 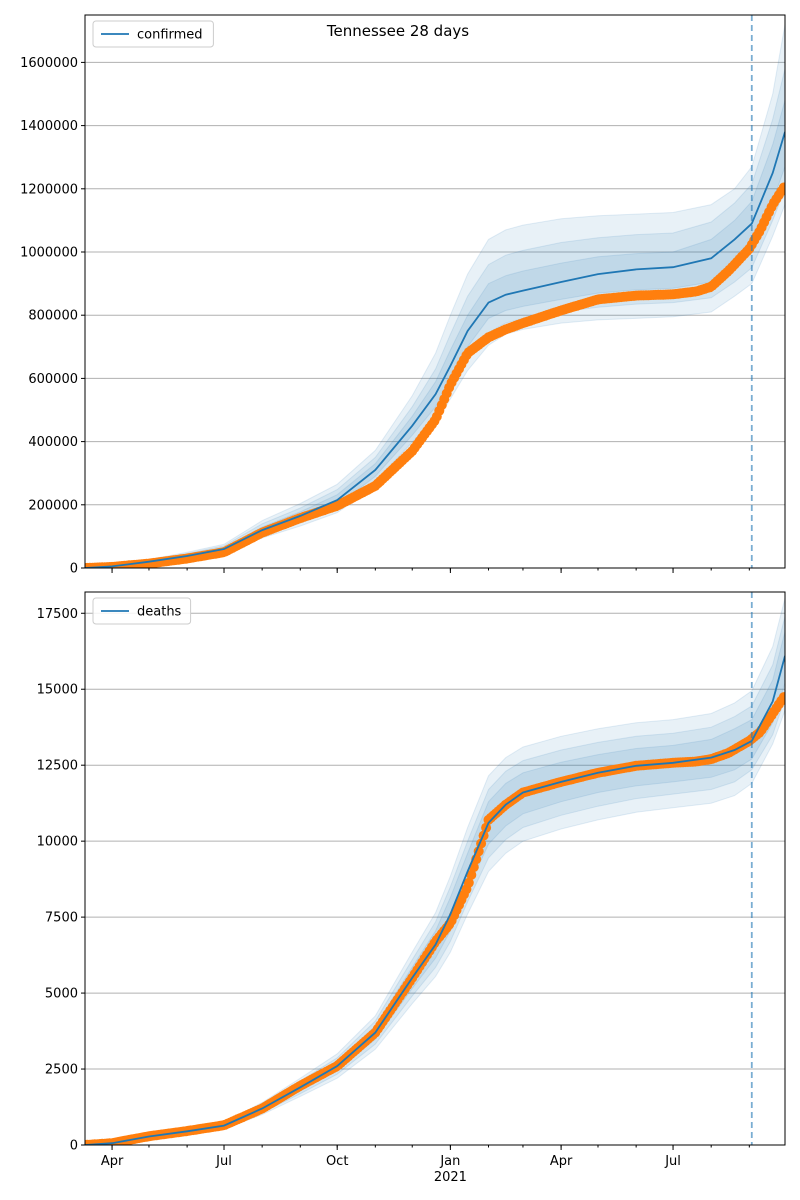 What do you see at coordinates (170, 35) in the screenshot?
I see `legend-label: confirmed` at bounding box center [170, 35].